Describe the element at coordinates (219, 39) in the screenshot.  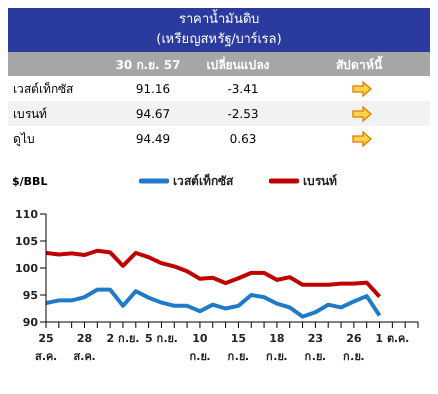
I see `text: (เหรียญสหรัฐ/บาร์เรล)` at that location.